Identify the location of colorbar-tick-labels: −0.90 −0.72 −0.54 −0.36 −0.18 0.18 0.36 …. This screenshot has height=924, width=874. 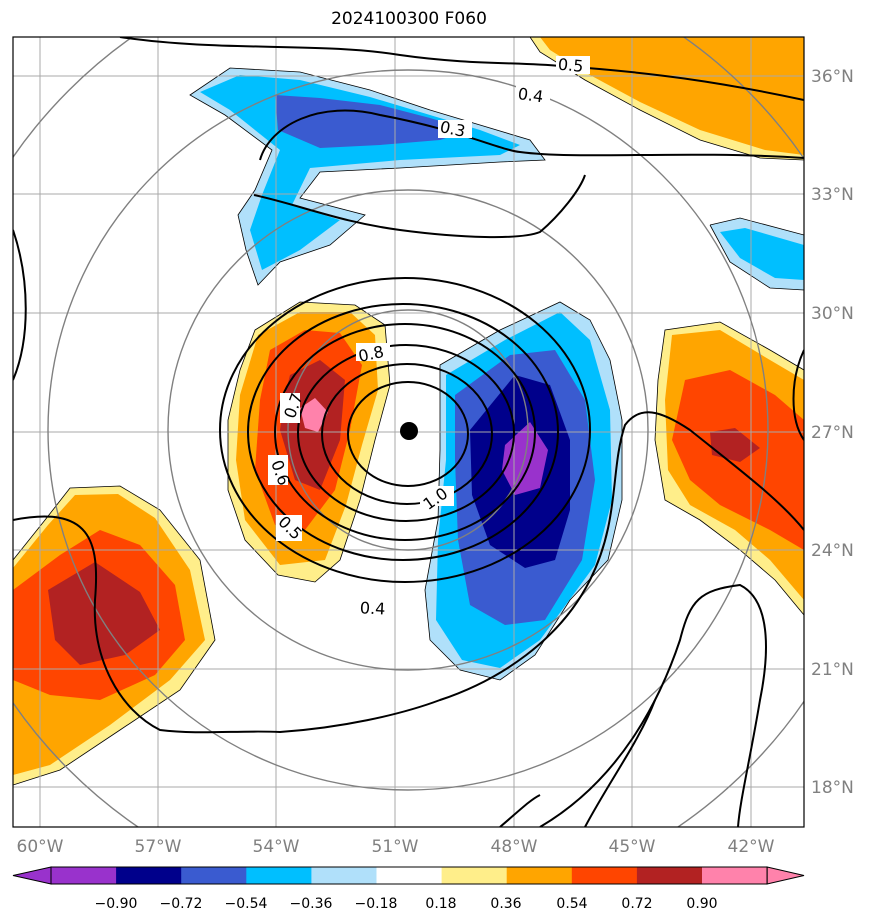
(406, 904).